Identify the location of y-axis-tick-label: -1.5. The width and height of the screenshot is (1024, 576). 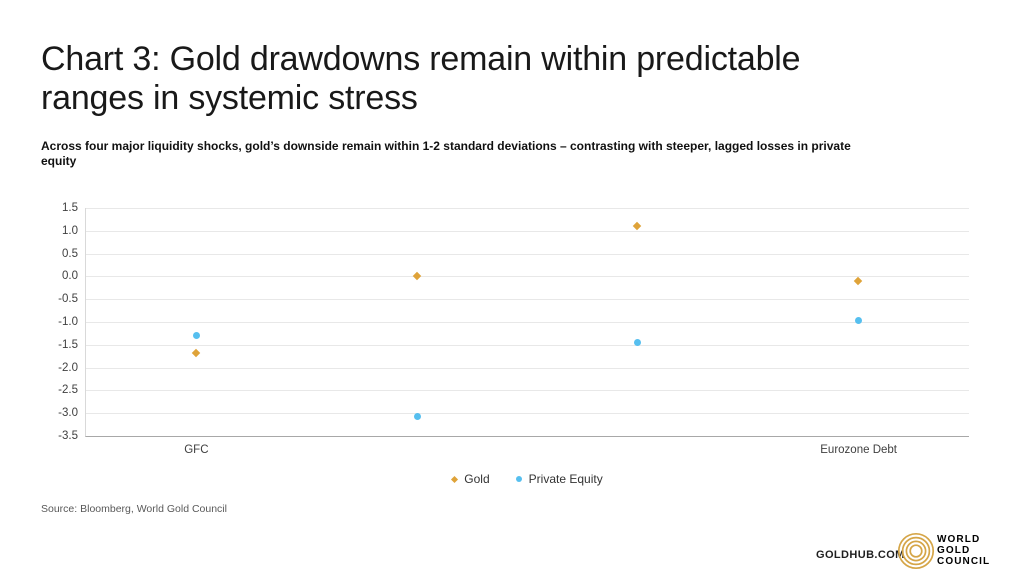
(68, 344).